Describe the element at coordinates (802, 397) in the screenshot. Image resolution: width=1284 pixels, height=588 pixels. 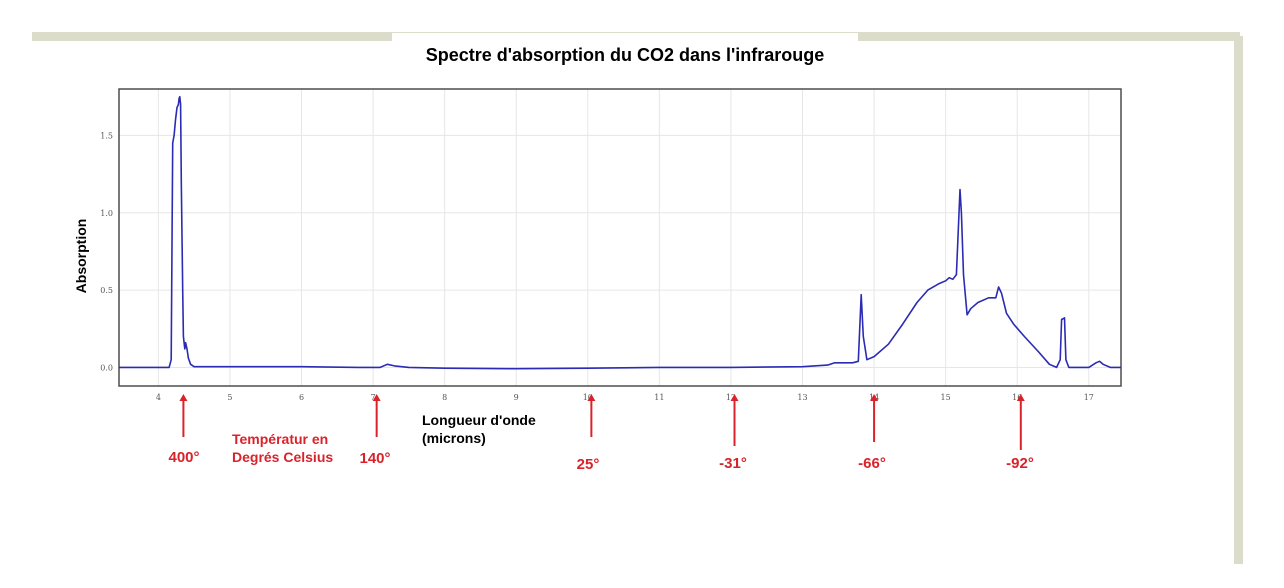
I see `x-tick-label: 13` at that location.